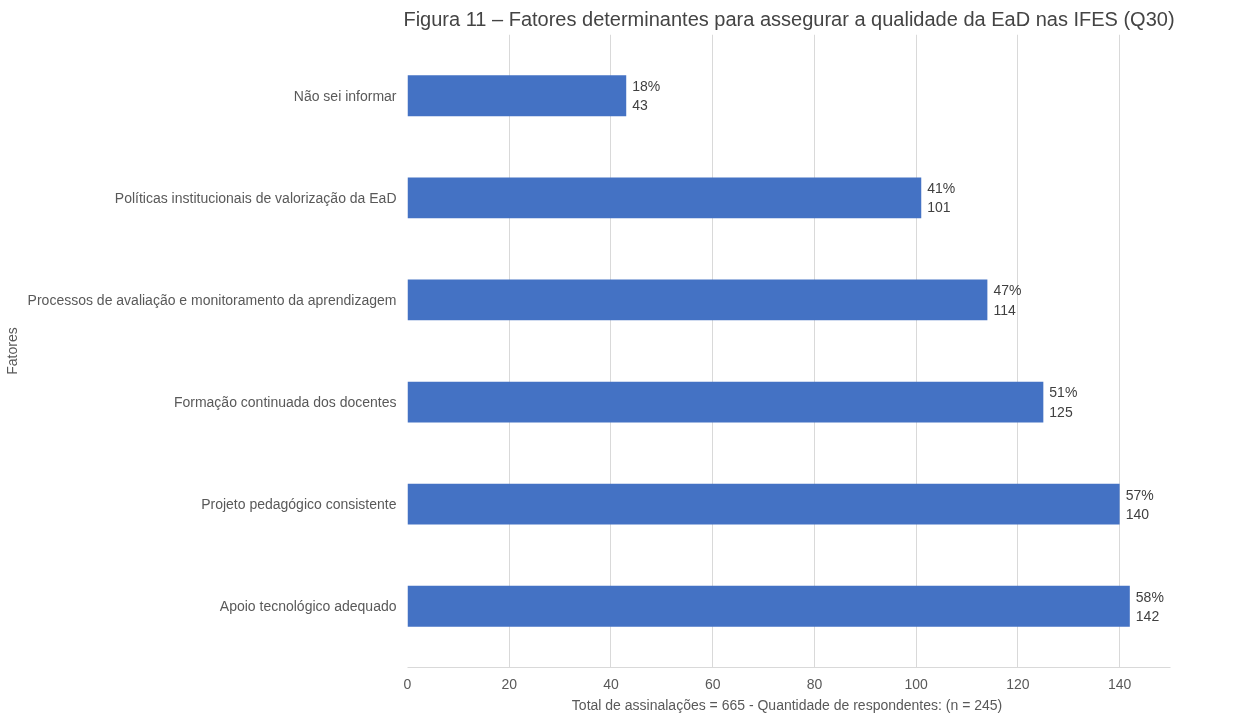 The image size is (1237, 724). Describe the element at coordinates (212, 299) in the screenshot. I see `y-tick-label: Processos de avaliação e monitoramento da aprendizagem` at that location.